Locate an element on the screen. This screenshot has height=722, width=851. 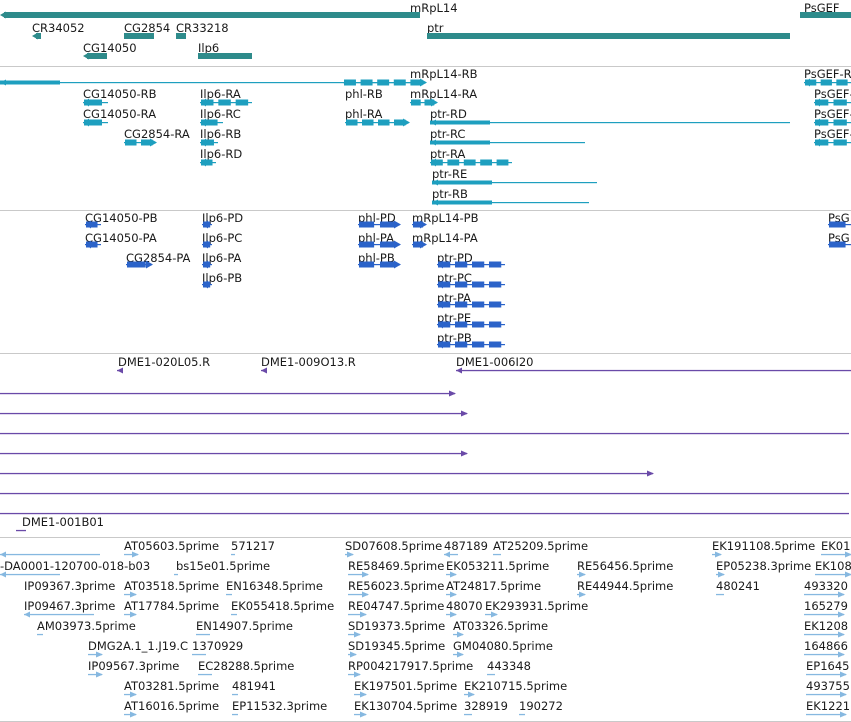
feature-label: CG2854-RA is located at coordinates (157, 134).